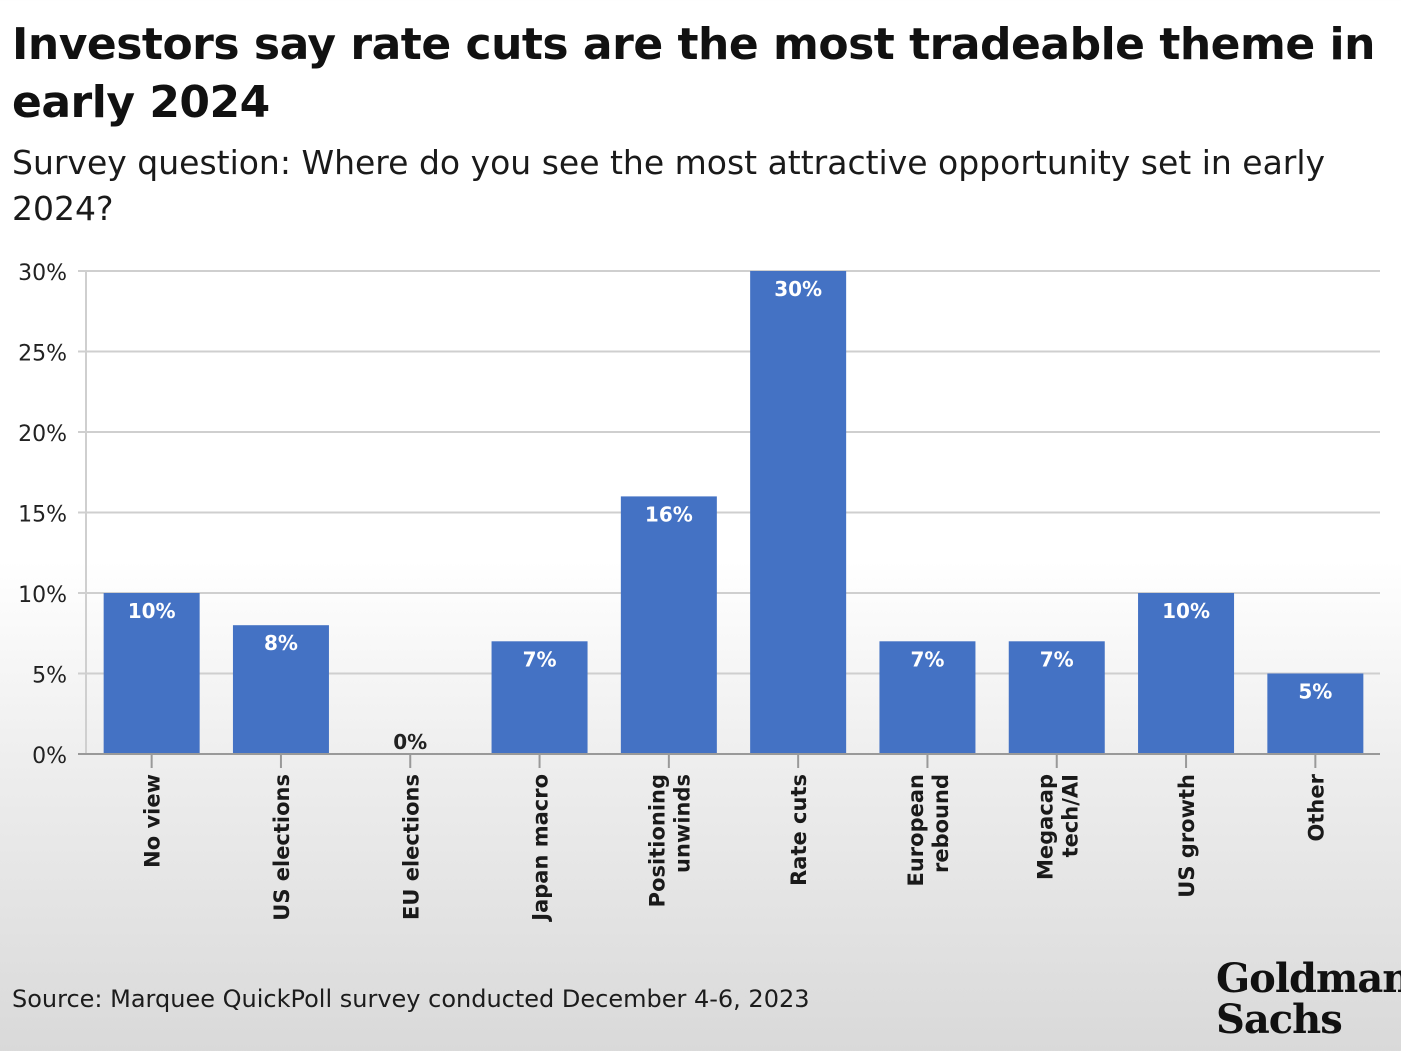  What do you see at coordinates (1279, 1019) in the screenshot?
I see `logo-line-2: Sachs` at bounding box center [1279, 1019].